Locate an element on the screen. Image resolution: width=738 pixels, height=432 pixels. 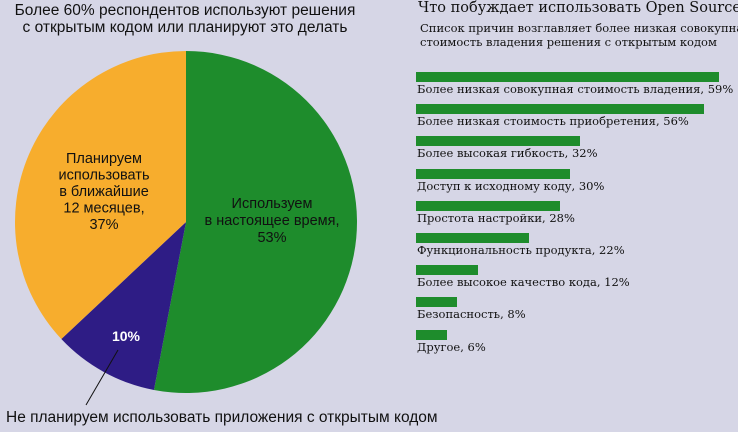
pie-slice-not-planned is located at coordinates (124, 306).